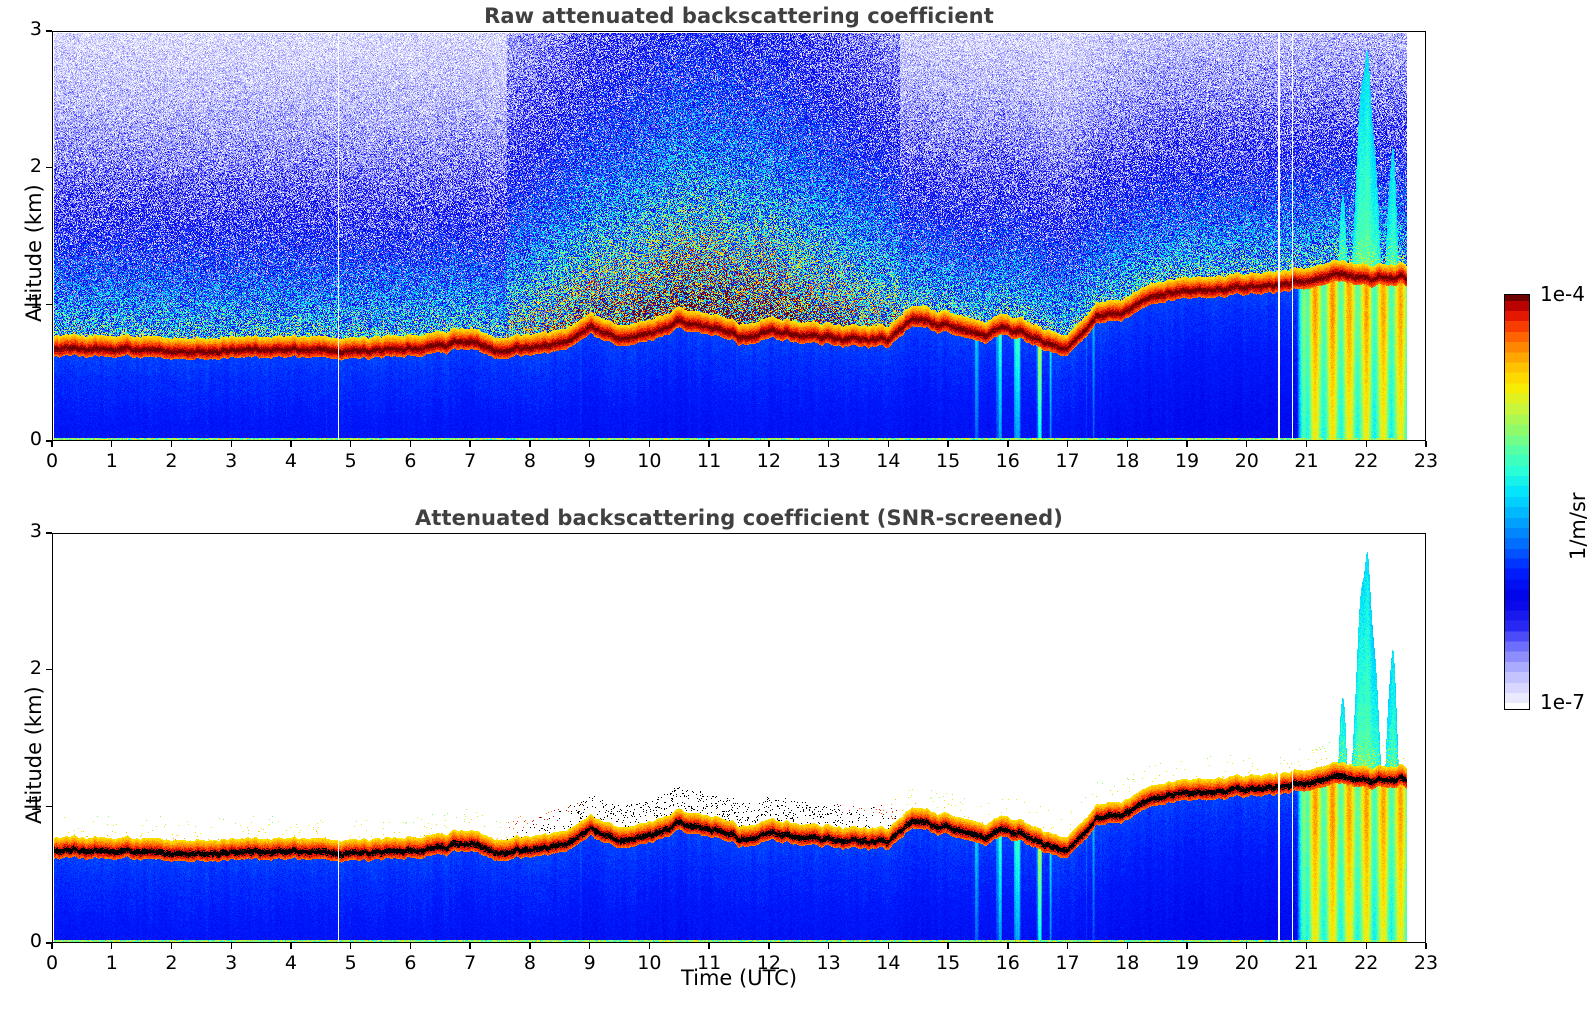 Image resolution: width=1595 pixels, height=1020 pixels. What do you see at coordinates (1008, 444) in the screenshot?
I see `x-tick-16-p0` at bounding box center [1008, 444].